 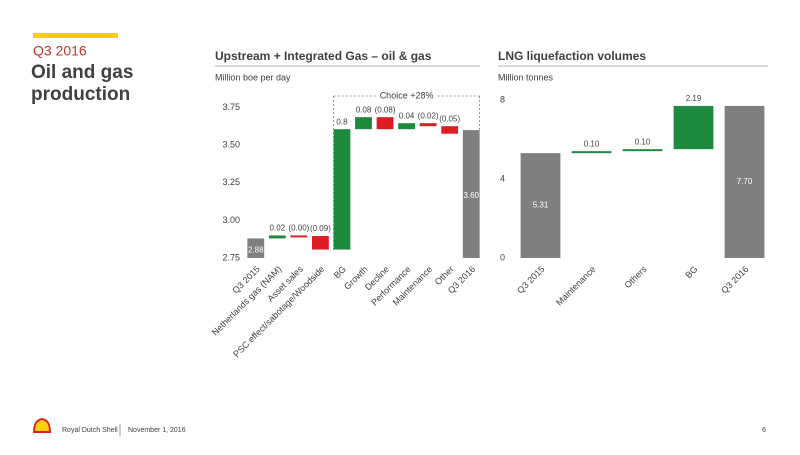 What do you see at coordinates (364, 109) in the screenshot?
I see `value-label: 0.08` at bounding box center [364, 109].